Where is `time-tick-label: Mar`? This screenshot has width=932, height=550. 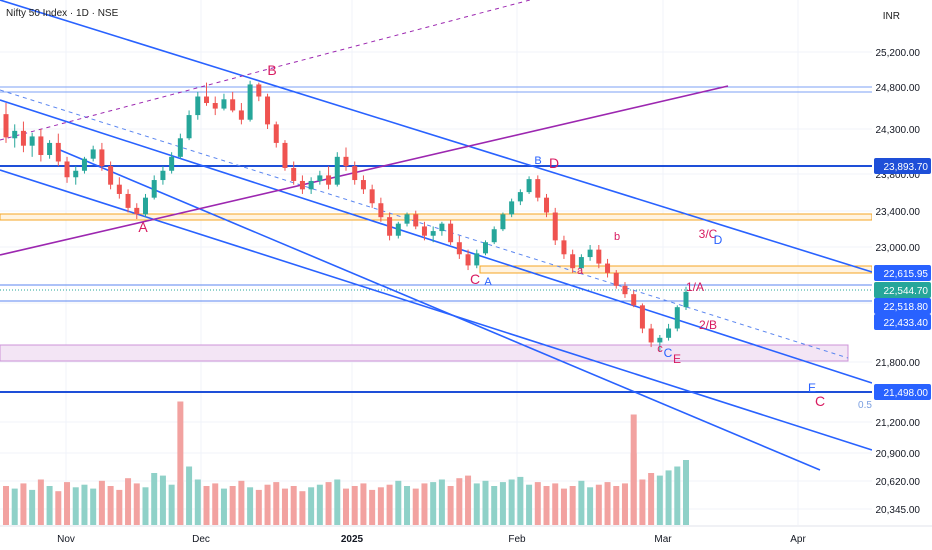
time-tick-label: Mar is located at coordinates (663, 539).